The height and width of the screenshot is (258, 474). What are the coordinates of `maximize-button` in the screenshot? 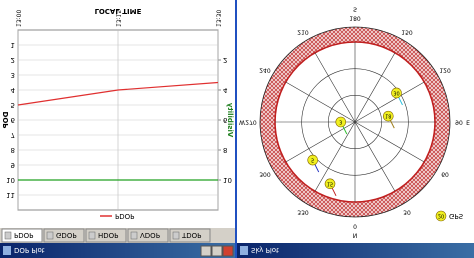 It's located at (217, 251).